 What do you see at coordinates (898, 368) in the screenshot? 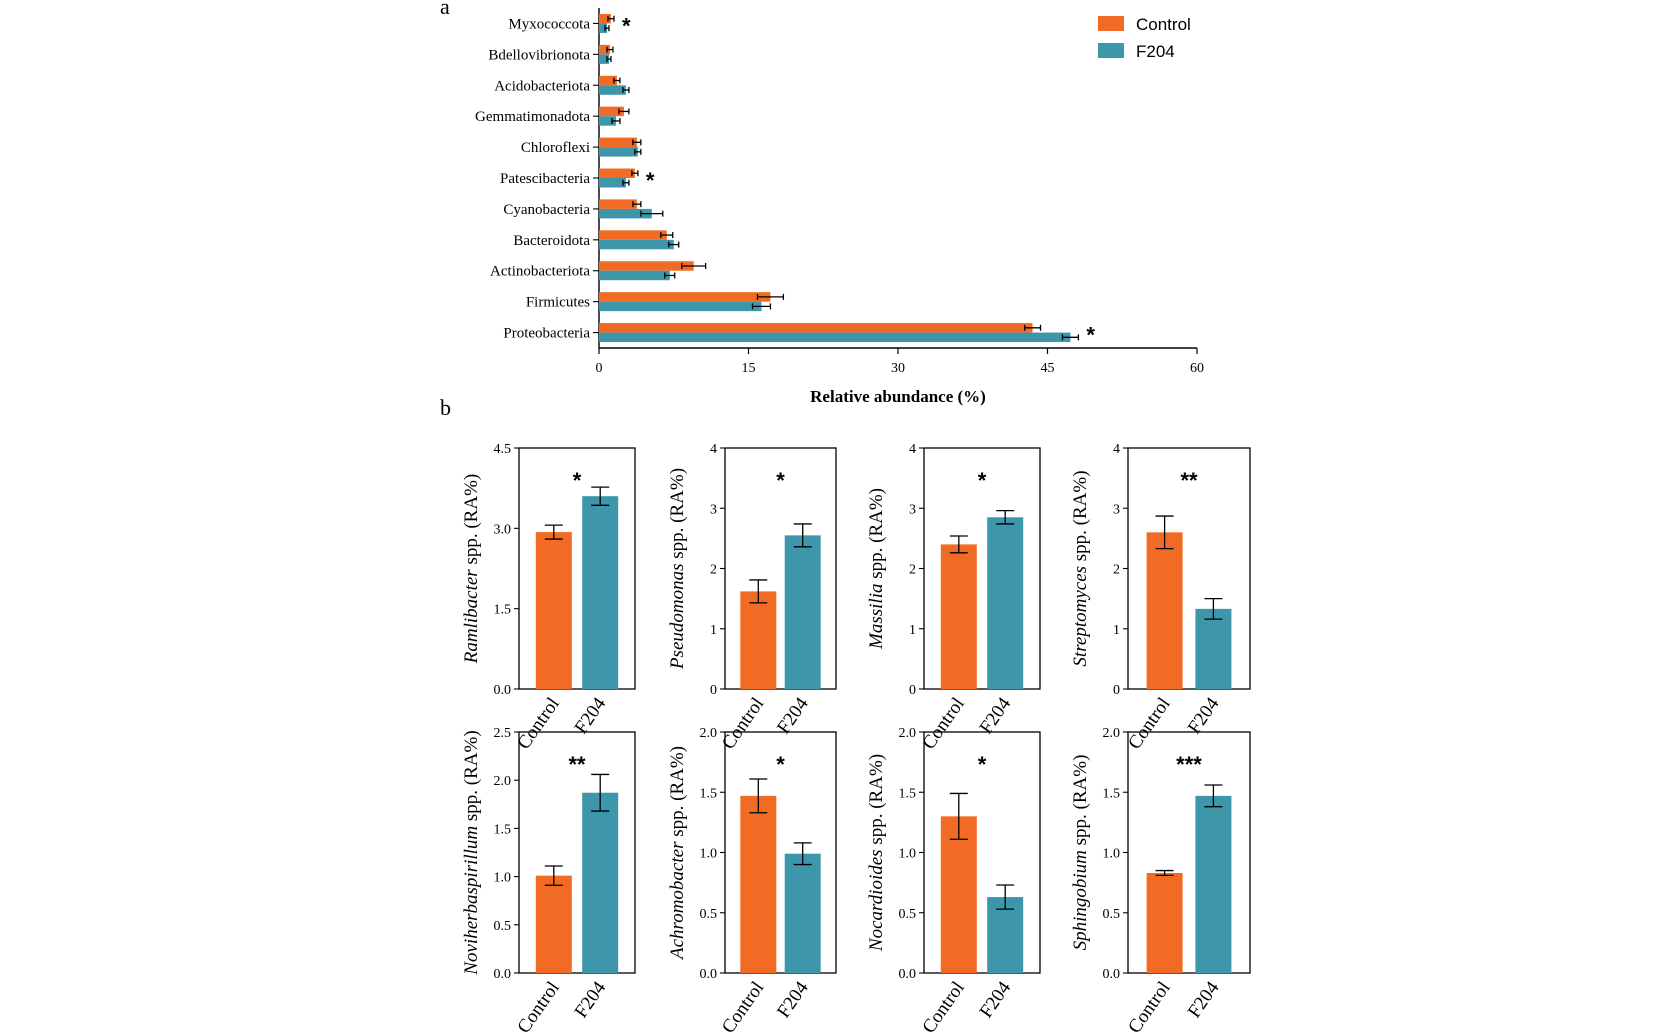
I see `x-tick-label: 30` at bounding box center [898, 368].